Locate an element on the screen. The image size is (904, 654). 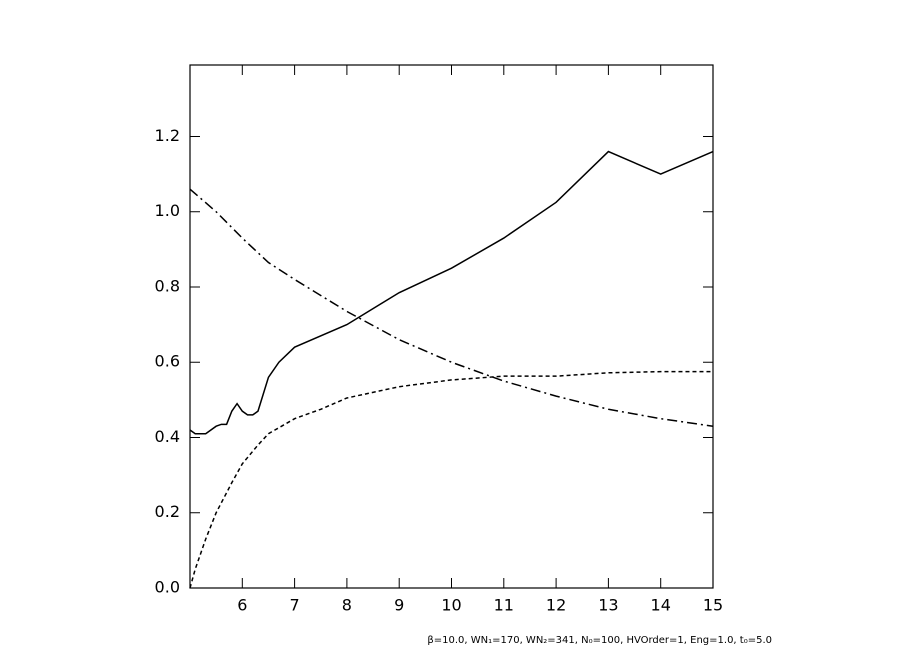
x-tick-label: 11 is located at coordinates (504, 605).